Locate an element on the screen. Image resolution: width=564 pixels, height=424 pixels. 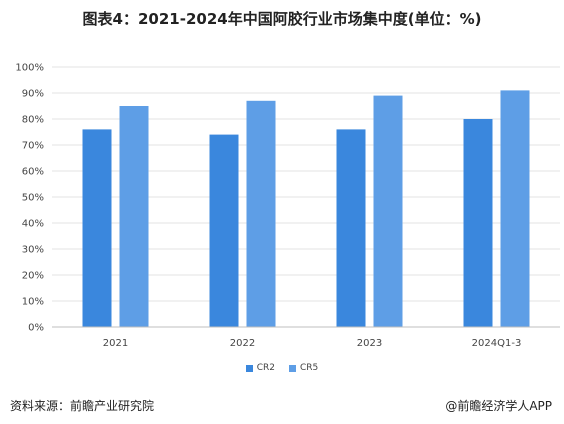
y-tick-label: 20% is located at coordinates (33, 276).